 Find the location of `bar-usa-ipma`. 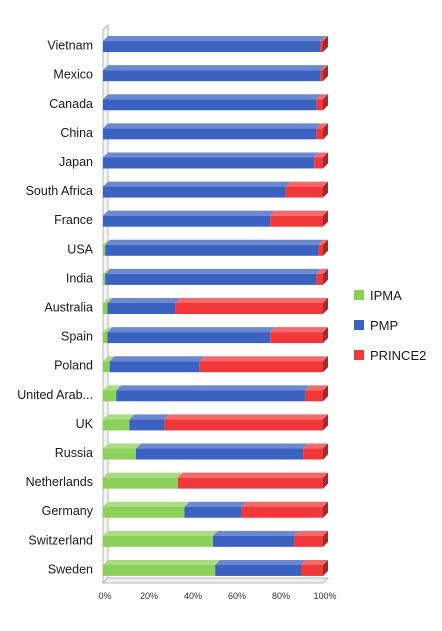

bar-usa-ipma is located at coordinates (104, 250).